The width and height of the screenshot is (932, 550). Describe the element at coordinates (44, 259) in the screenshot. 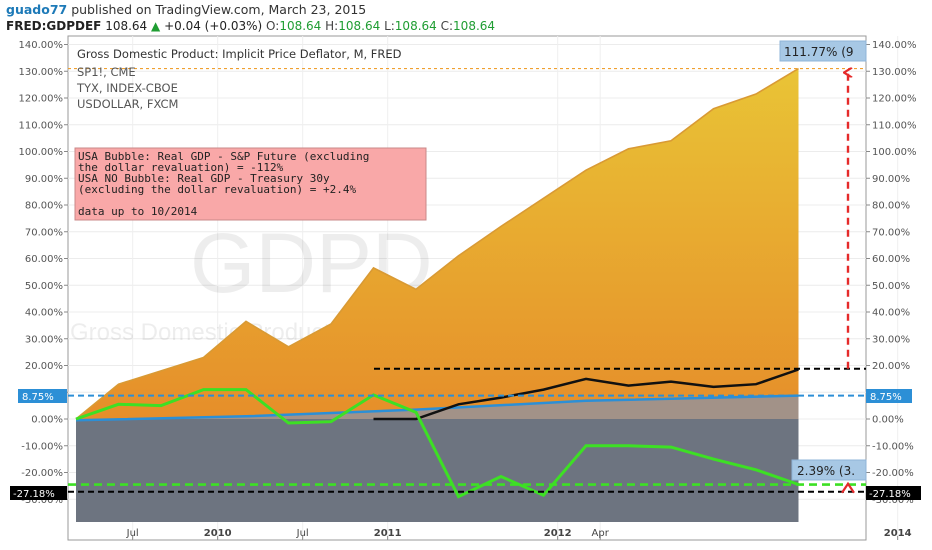

I see `y-tick-label-left: 60.00%` at that location.